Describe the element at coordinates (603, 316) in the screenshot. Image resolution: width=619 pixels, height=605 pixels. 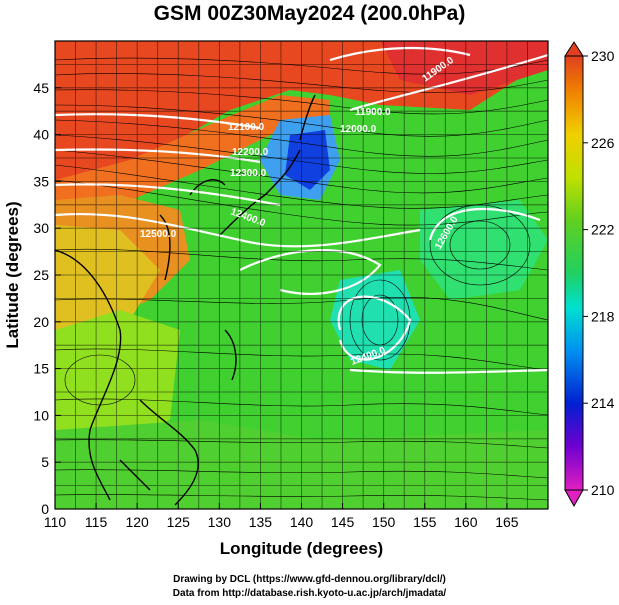
I see `colorbar-tick-label: 218` at that location.